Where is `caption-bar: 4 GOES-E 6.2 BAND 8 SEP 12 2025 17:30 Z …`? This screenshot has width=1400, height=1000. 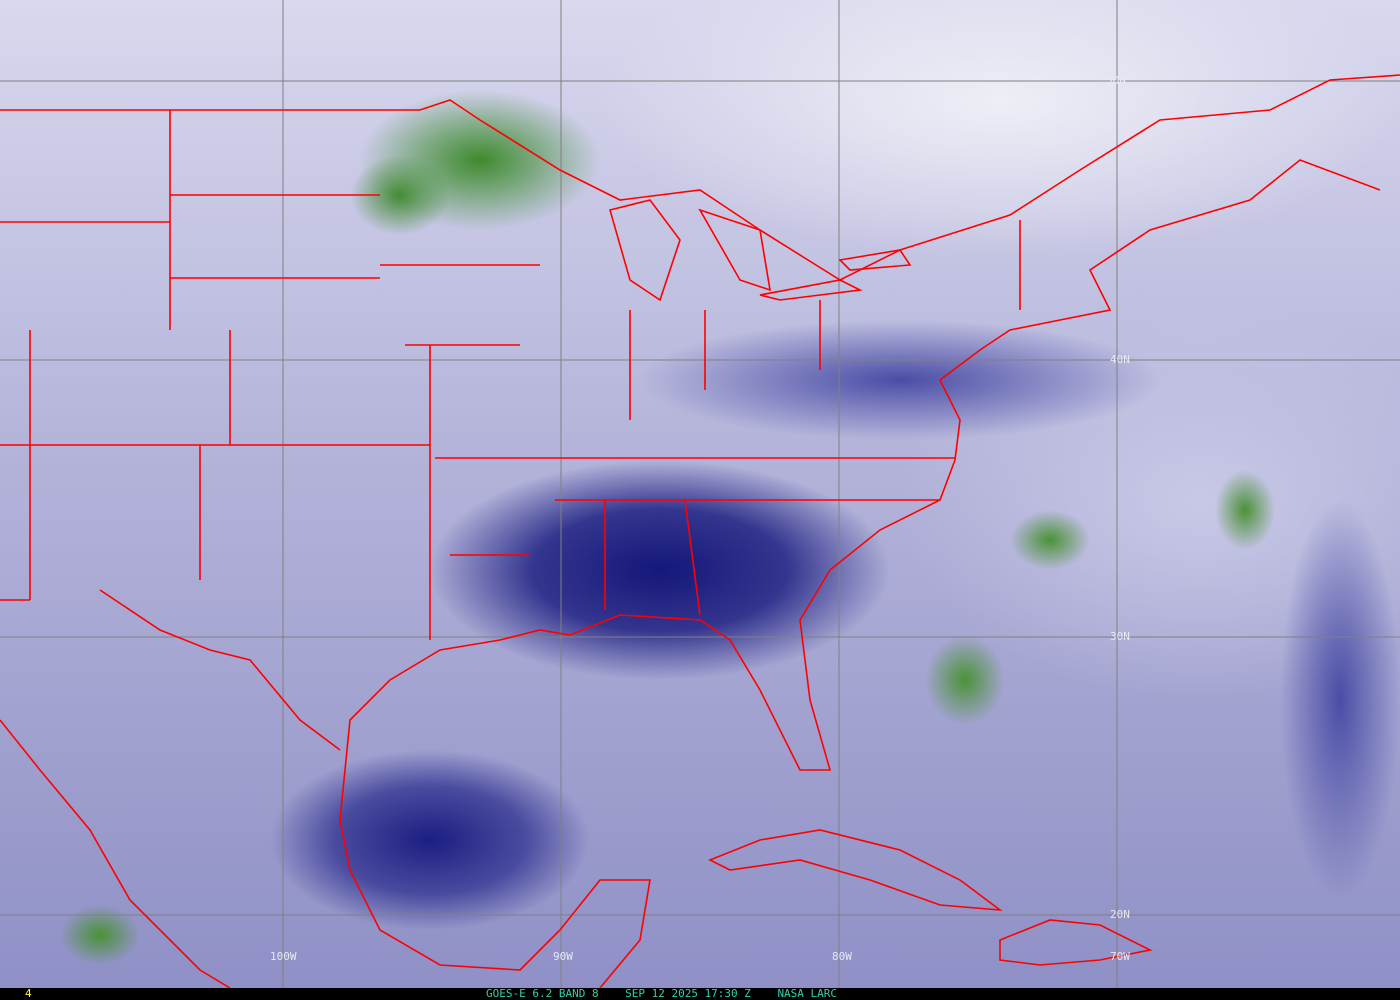 caption-bar: 4 GOES-E 6.2 BAND 8 SEP 12 2025 17:30 Z … is located at coordinates (700, 993).